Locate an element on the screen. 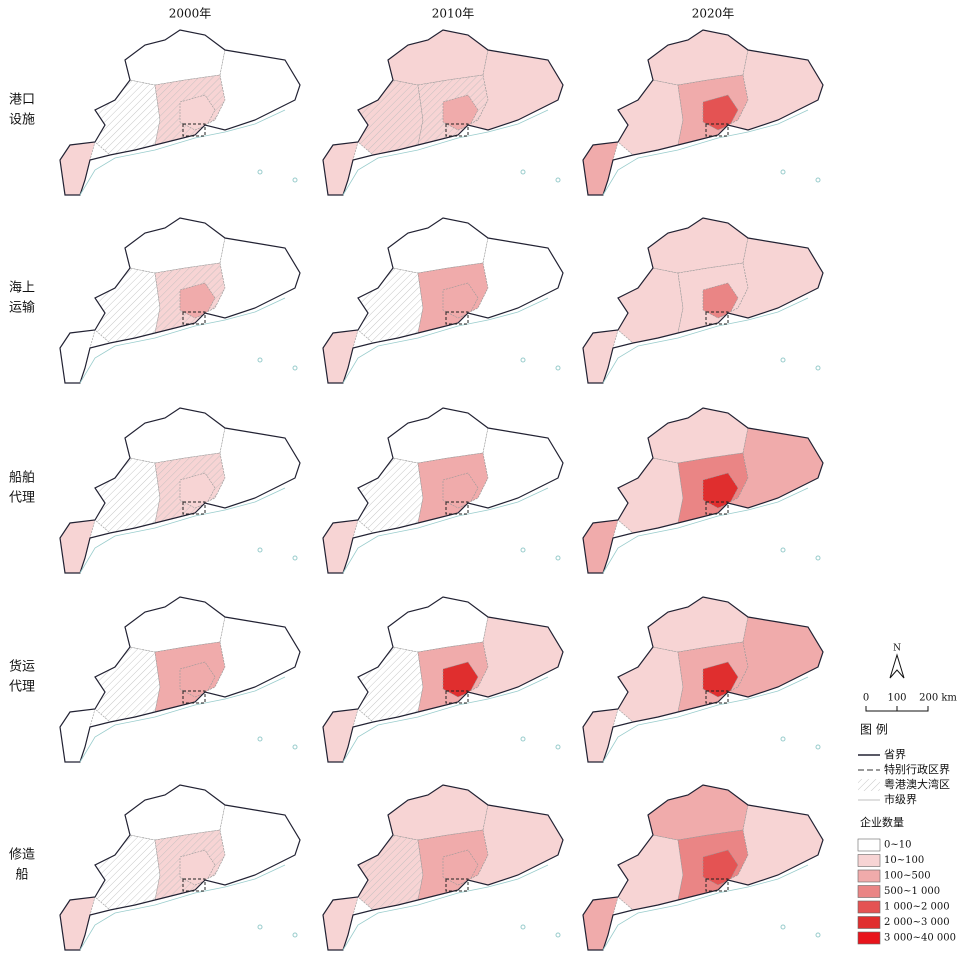 The image size is (965, 964). column-header: 2000年 is located at coordinates (190, 14).